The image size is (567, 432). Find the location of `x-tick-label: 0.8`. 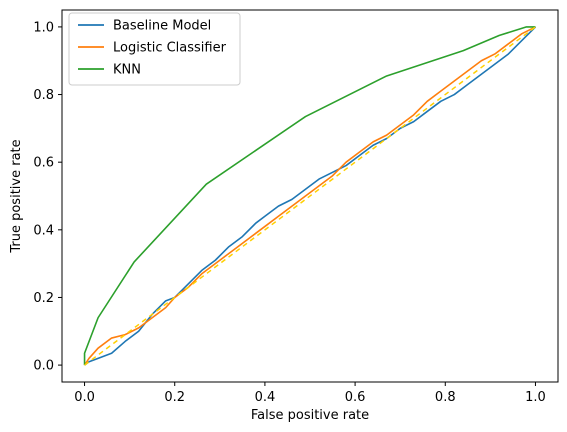

x-tick-label: 0.8 is located at coordinates (445, 397).